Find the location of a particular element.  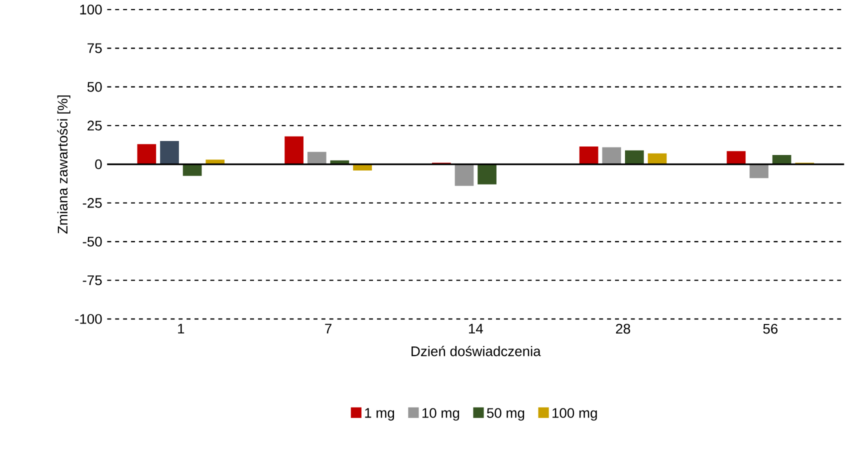

x-tick-label: 7 is located at coordinates (328, 329).